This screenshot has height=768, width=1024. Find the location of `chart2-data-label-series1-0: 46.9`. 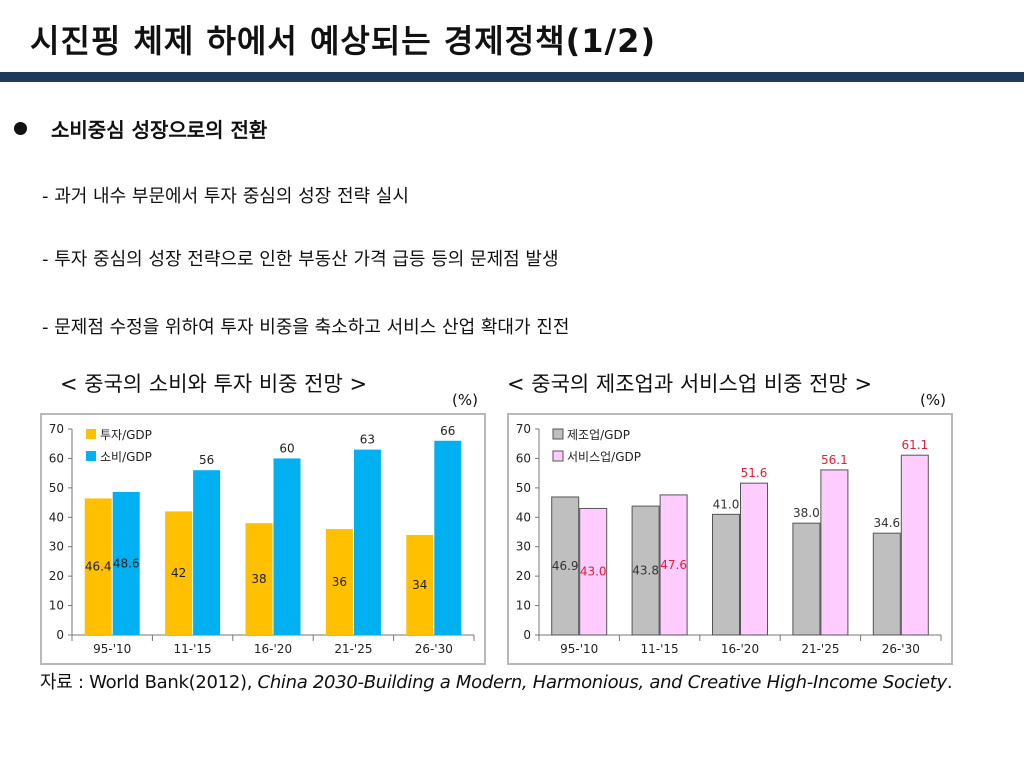

chart2-data-label-series1-0: 46.9 is located at coordinates (565, 566).